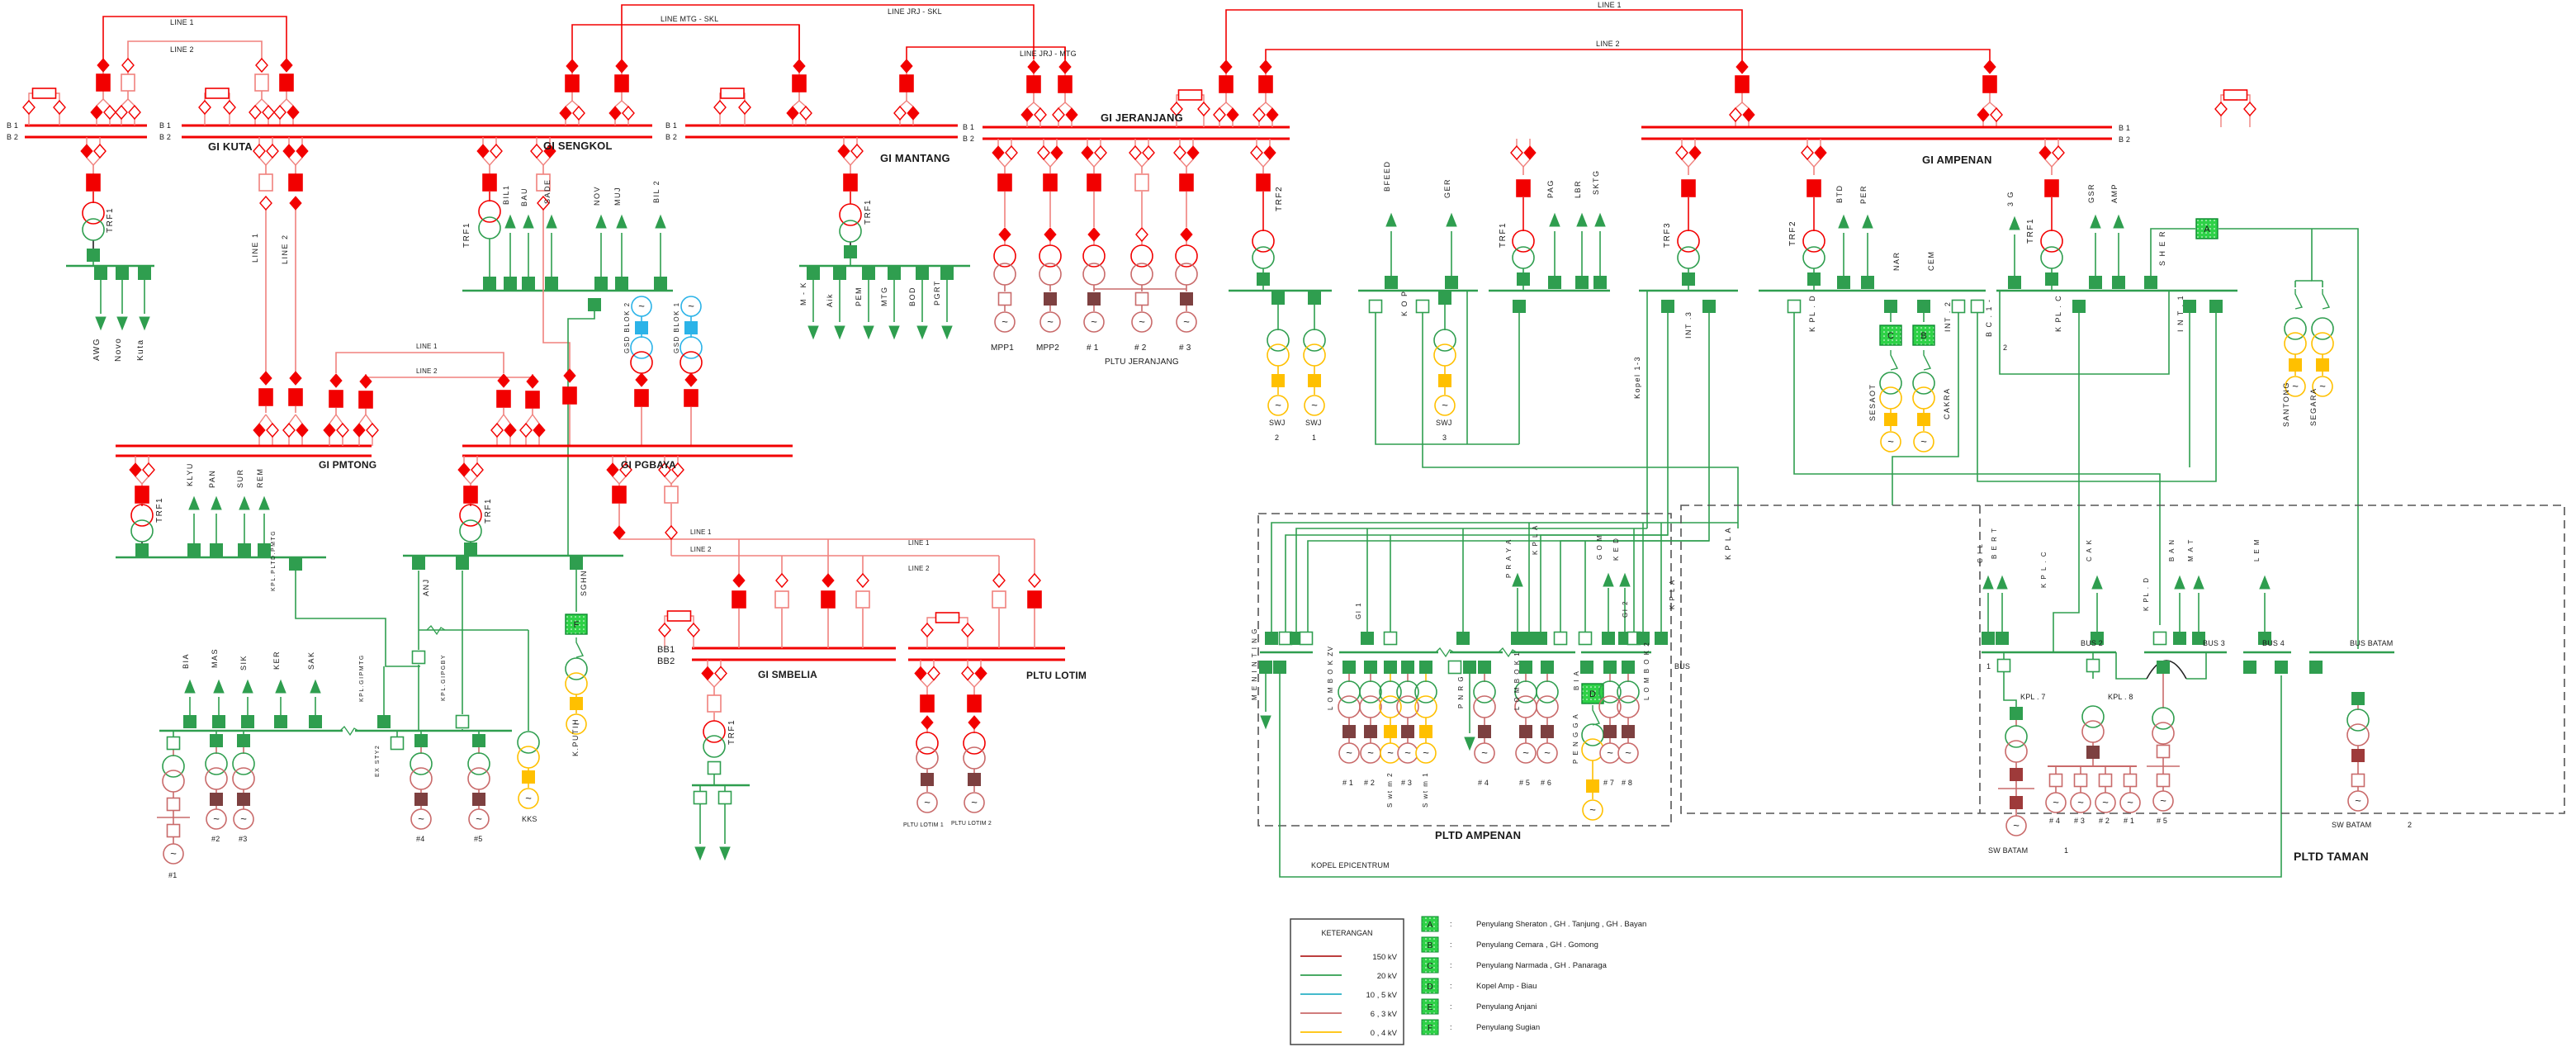 Image resolution: width=2576 pixels, height=1047 pixels. I want to click on label-trf3: TRF3, so click(1667, 235).